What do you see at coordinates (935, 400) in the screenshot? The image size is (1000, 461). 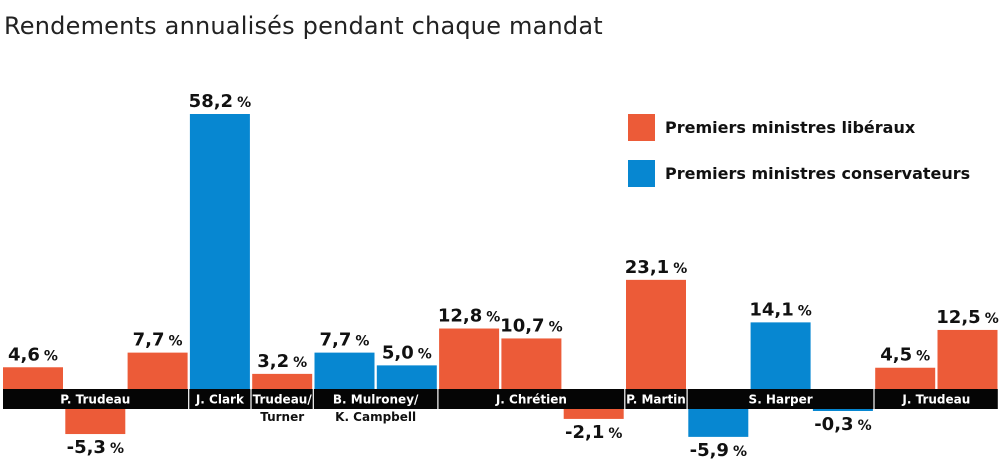 I see `pm-name-label: J. Trudeau` at bounding box center [935, 400].